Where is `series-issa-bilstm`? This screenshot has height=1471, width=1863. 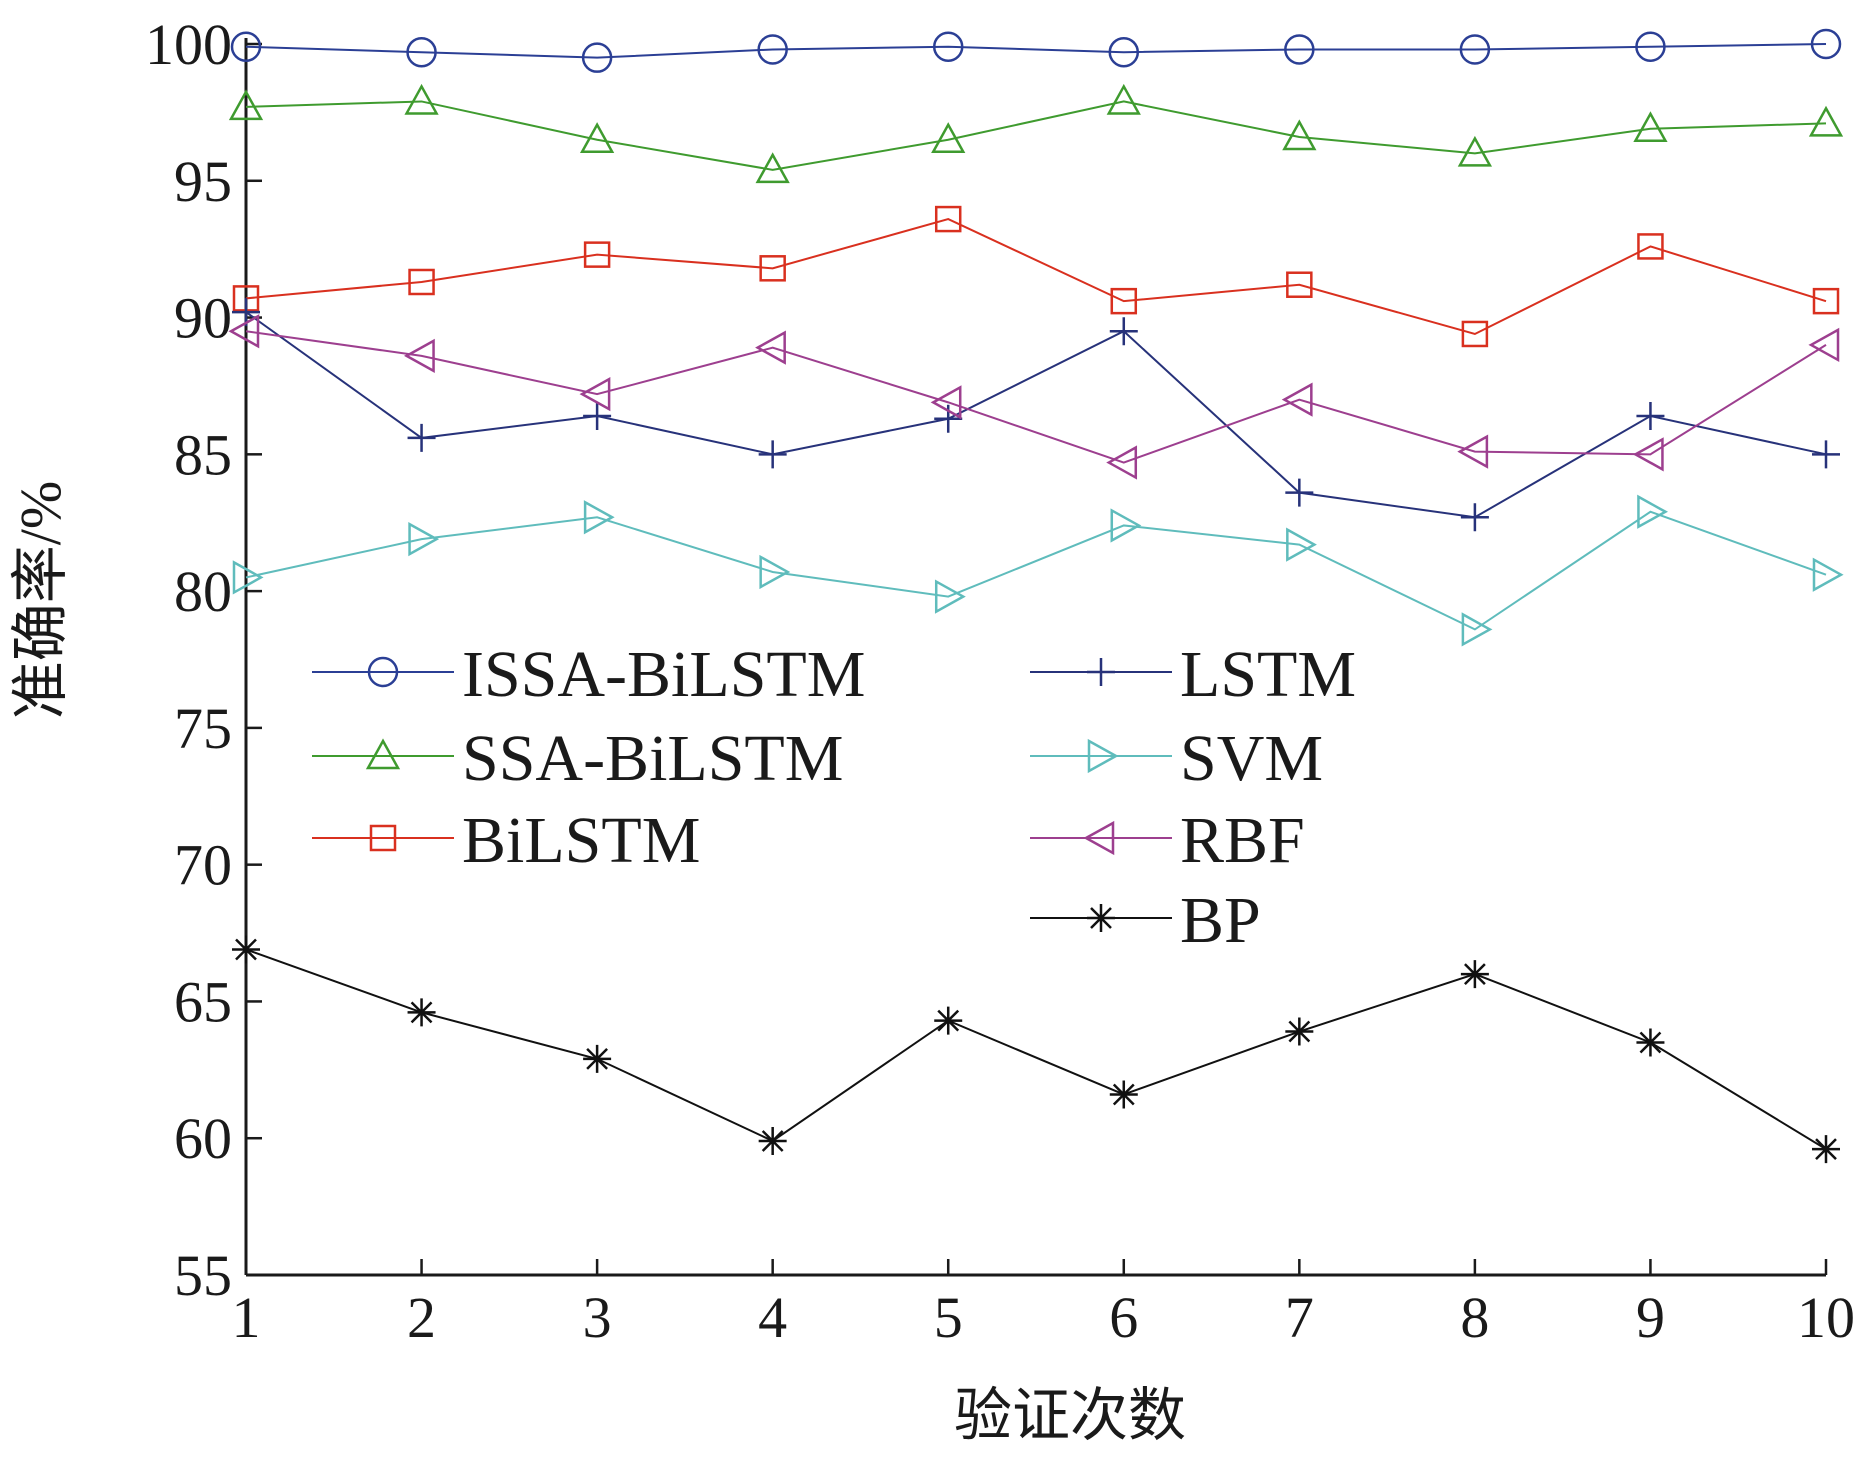
series-issa-bilstm is located at coordinates (1036, 50).